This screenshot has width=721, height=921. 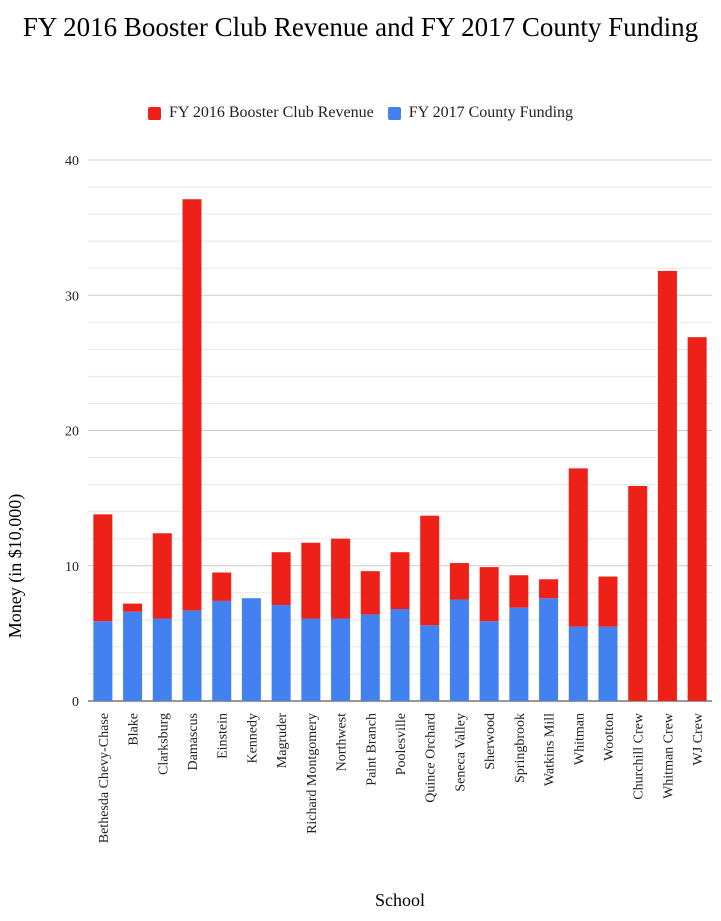 What do you see at coordinates (371, 749) in the screenshot?
I see `x-tick-label: Paint Branch` at bounding box center [371, 749].